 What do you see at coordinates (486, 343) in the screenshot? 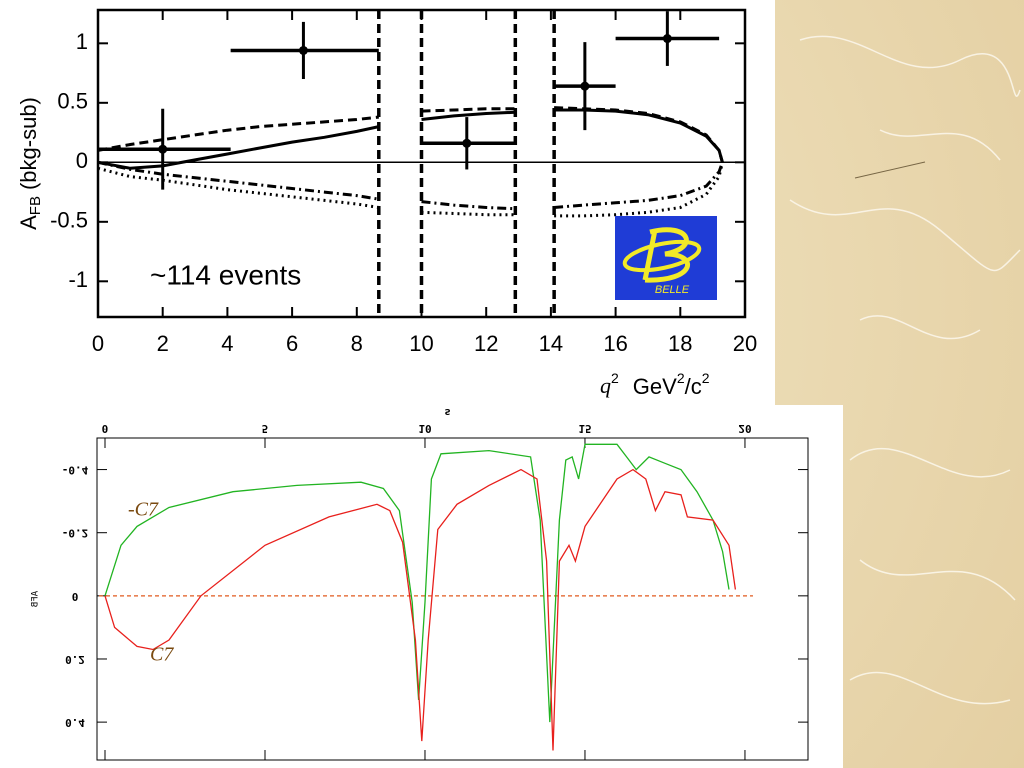
I see `x-tick-label: 12` at bounding box center [486, 343].